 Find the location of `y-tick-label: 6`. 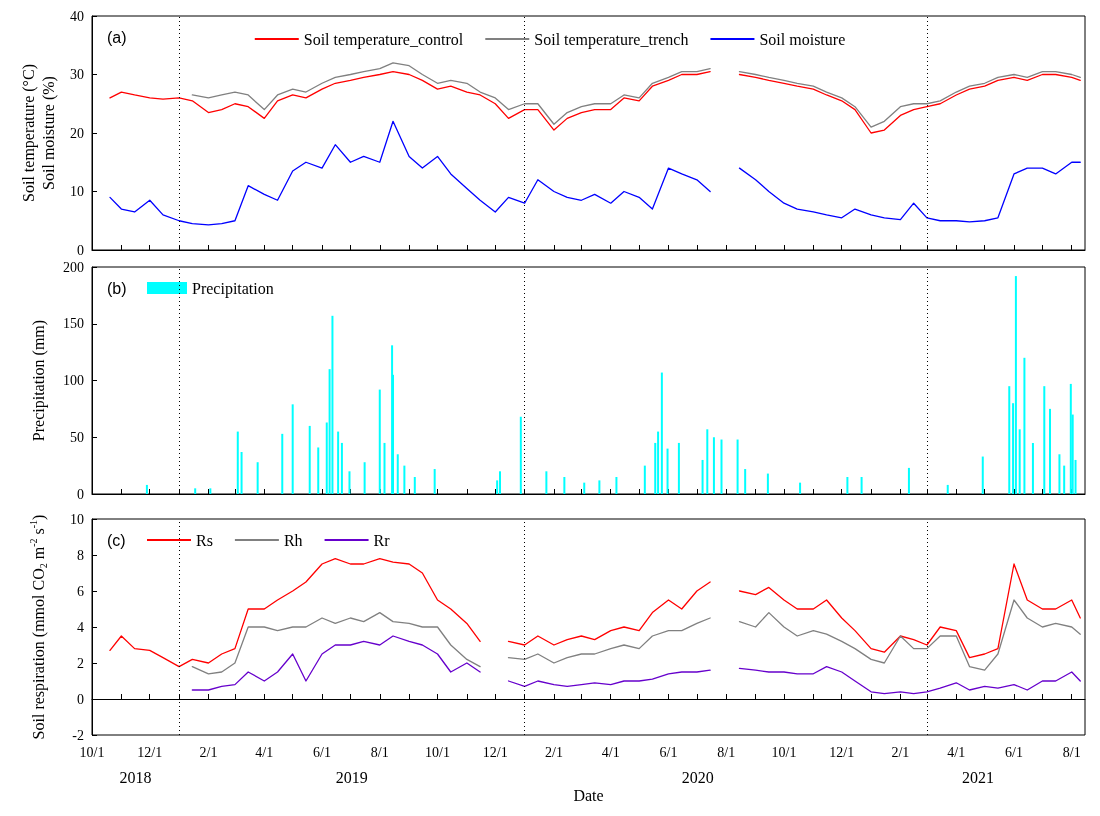

y-tick-label: 6 is located at coordinates (80, 591).